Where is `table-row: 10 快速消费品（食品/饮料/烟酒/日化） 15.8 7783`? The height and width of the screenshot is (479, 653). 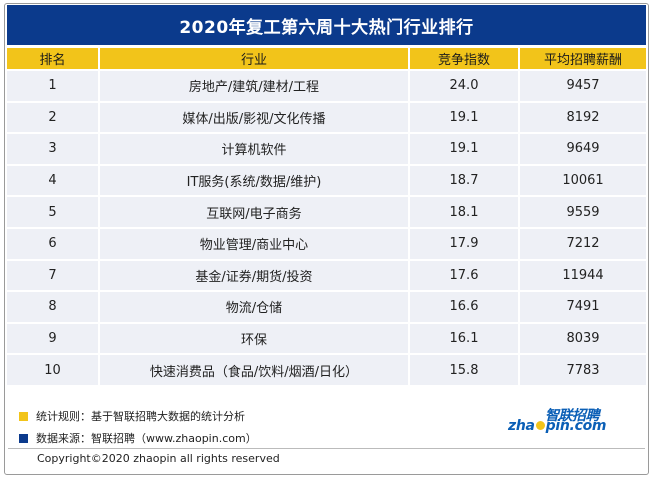 table-row: 10 快速消费品（食品/饮料/烟酒/日化） 15.8 7783 is located at coordinates (326, 370).